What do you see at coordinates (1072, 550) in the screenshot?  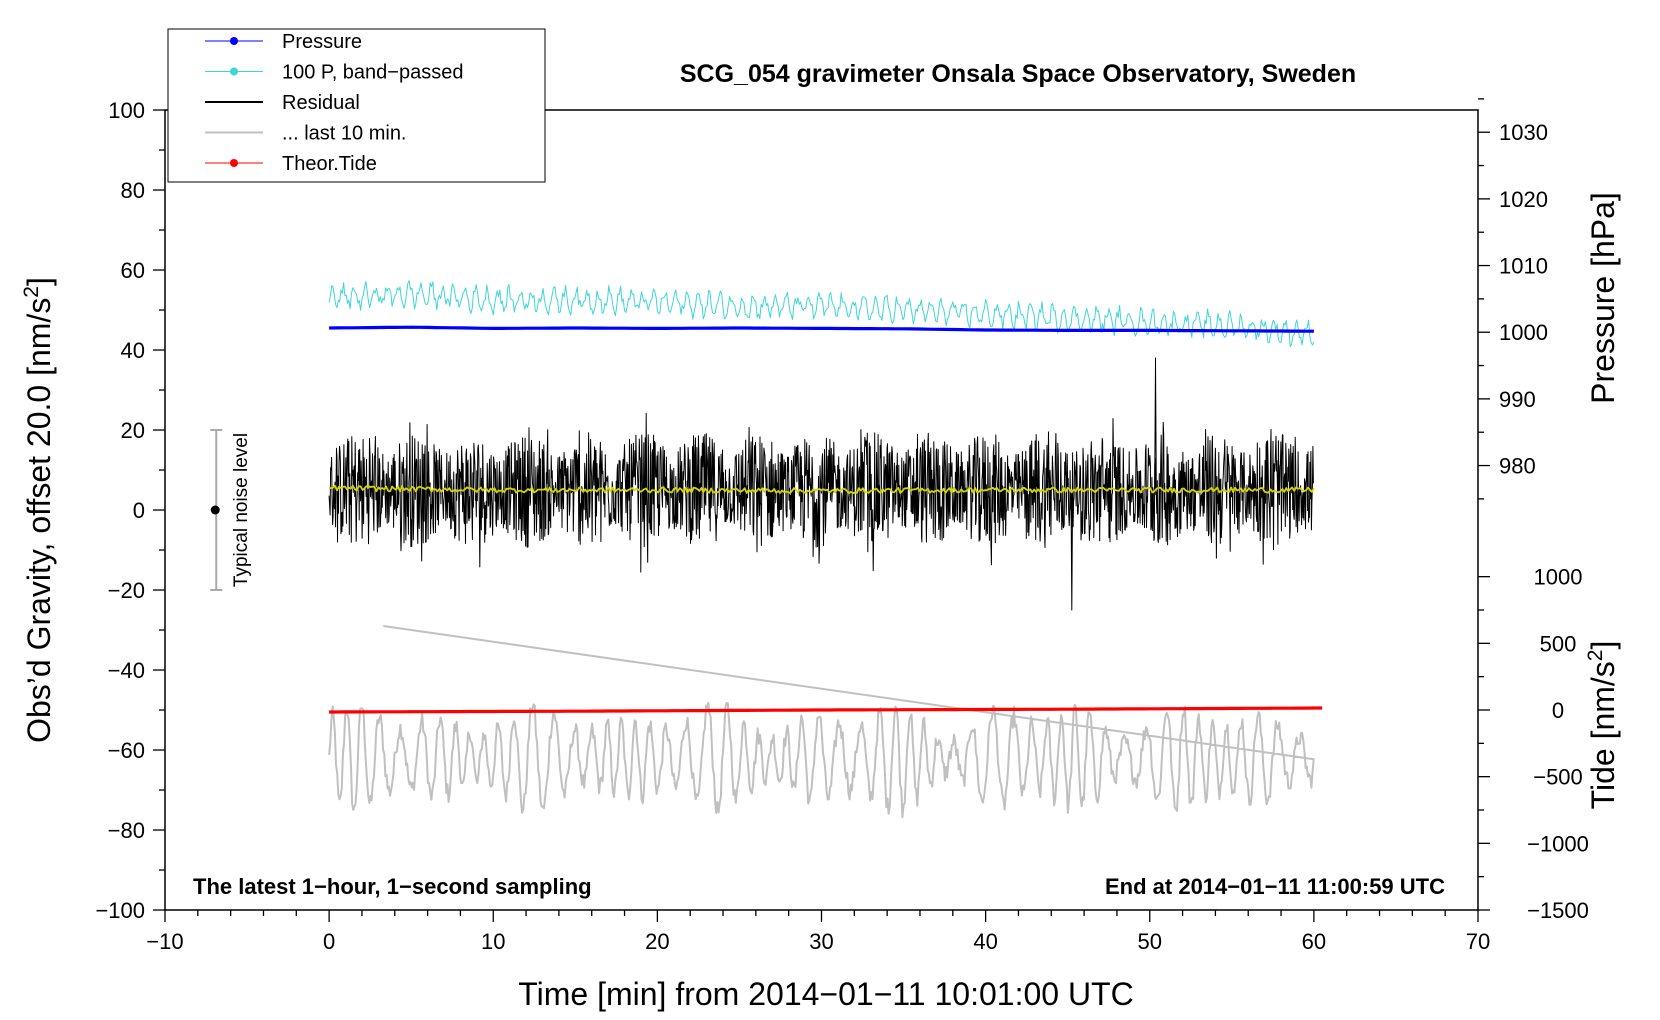 I see `residual-spike-min` at bounding box center [1072, 550].